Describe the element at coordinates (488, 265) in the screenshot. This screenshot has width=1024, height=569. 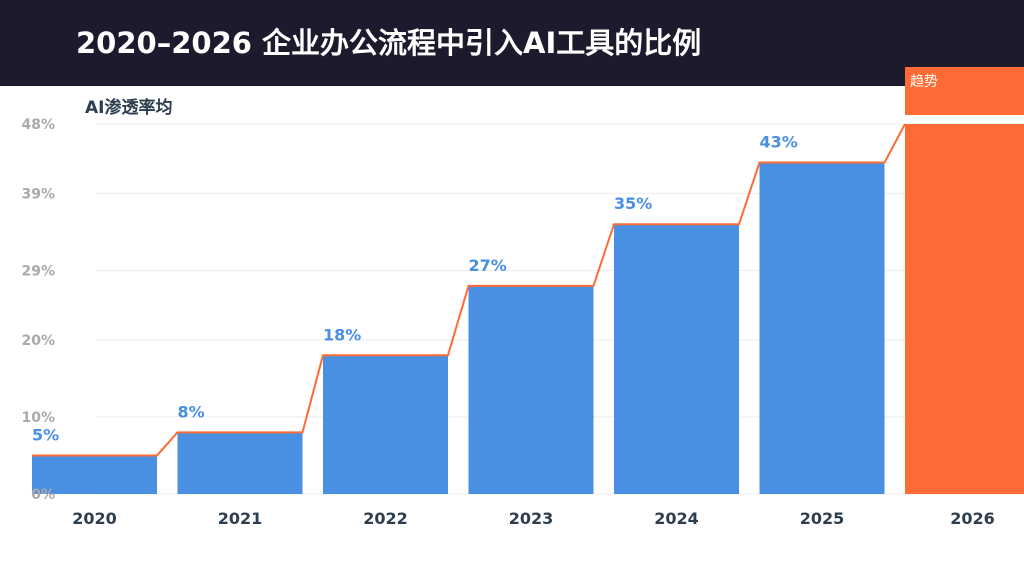
I see `data-label: 27%` at that location.